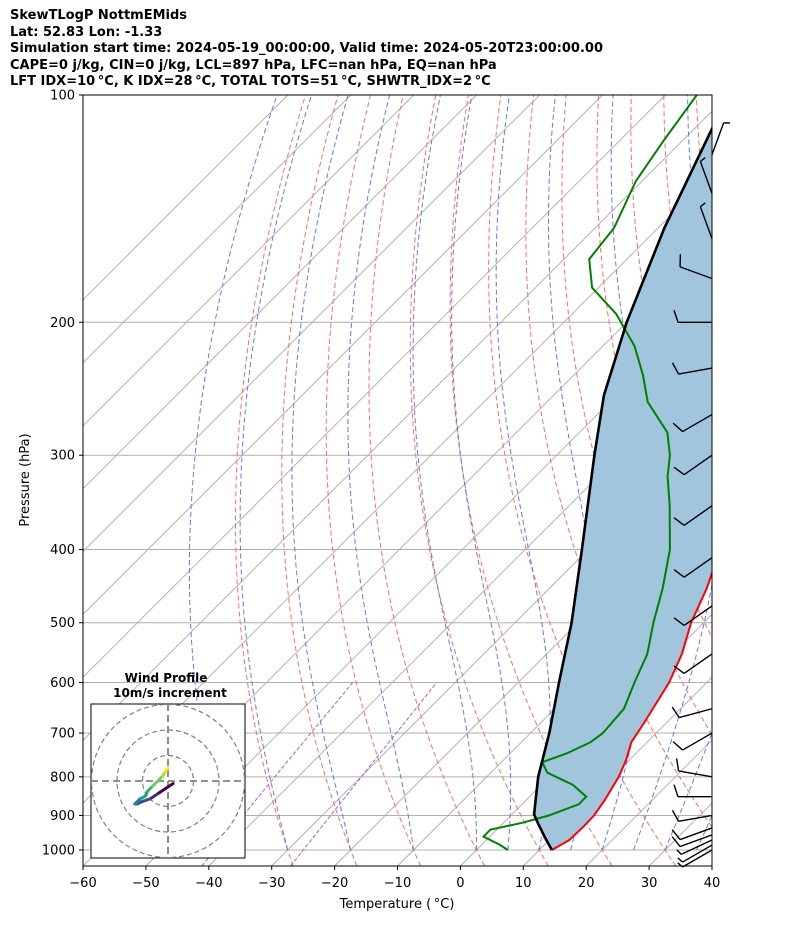 The height and width of the screenshot is (937, 794). I want to click on x-tick-label: 40, so click(712, 883).